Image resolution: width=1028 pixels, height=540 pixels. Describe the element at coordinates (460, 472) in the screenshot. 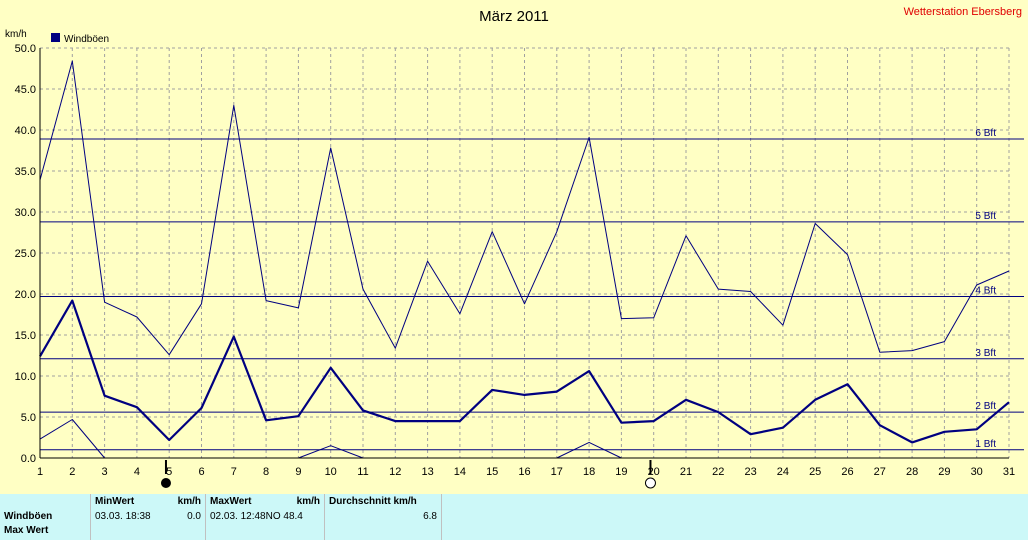

I see `x-tick-label: 14` at that location.